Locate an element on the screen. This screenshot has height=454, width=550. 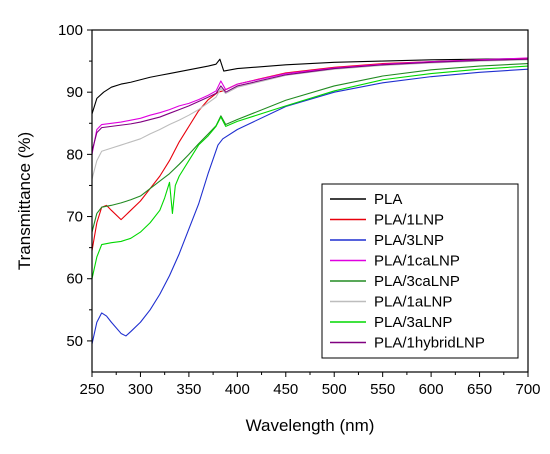
x-tick-label: 500 is located at coordinates (334, 389).